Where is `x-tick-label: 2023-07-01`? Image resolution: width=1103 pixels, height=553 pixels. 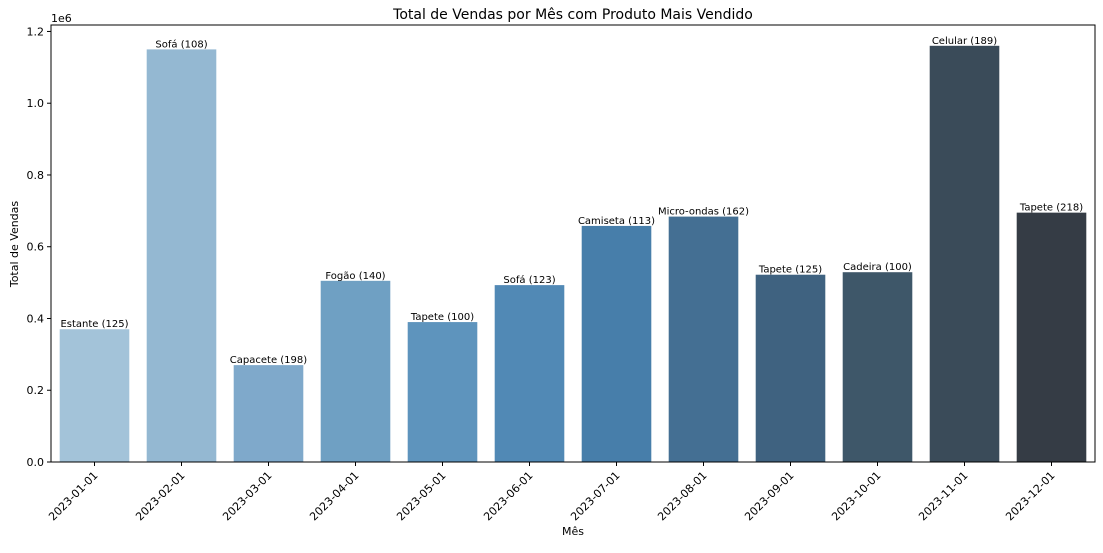 x-tick-label: 2023-07-01 is located at coordinates (595, 496).